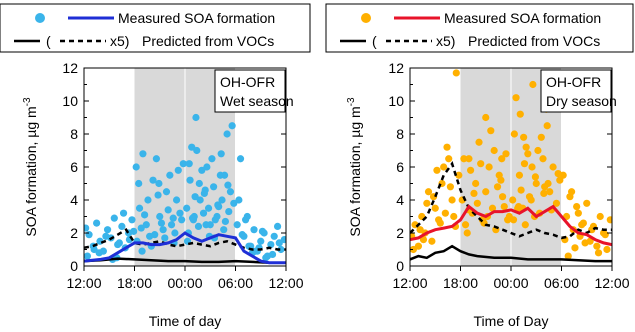  Describe the element at coordinates (400, 233) in the screenshot. I see `y-tick-label: 2` at that location.